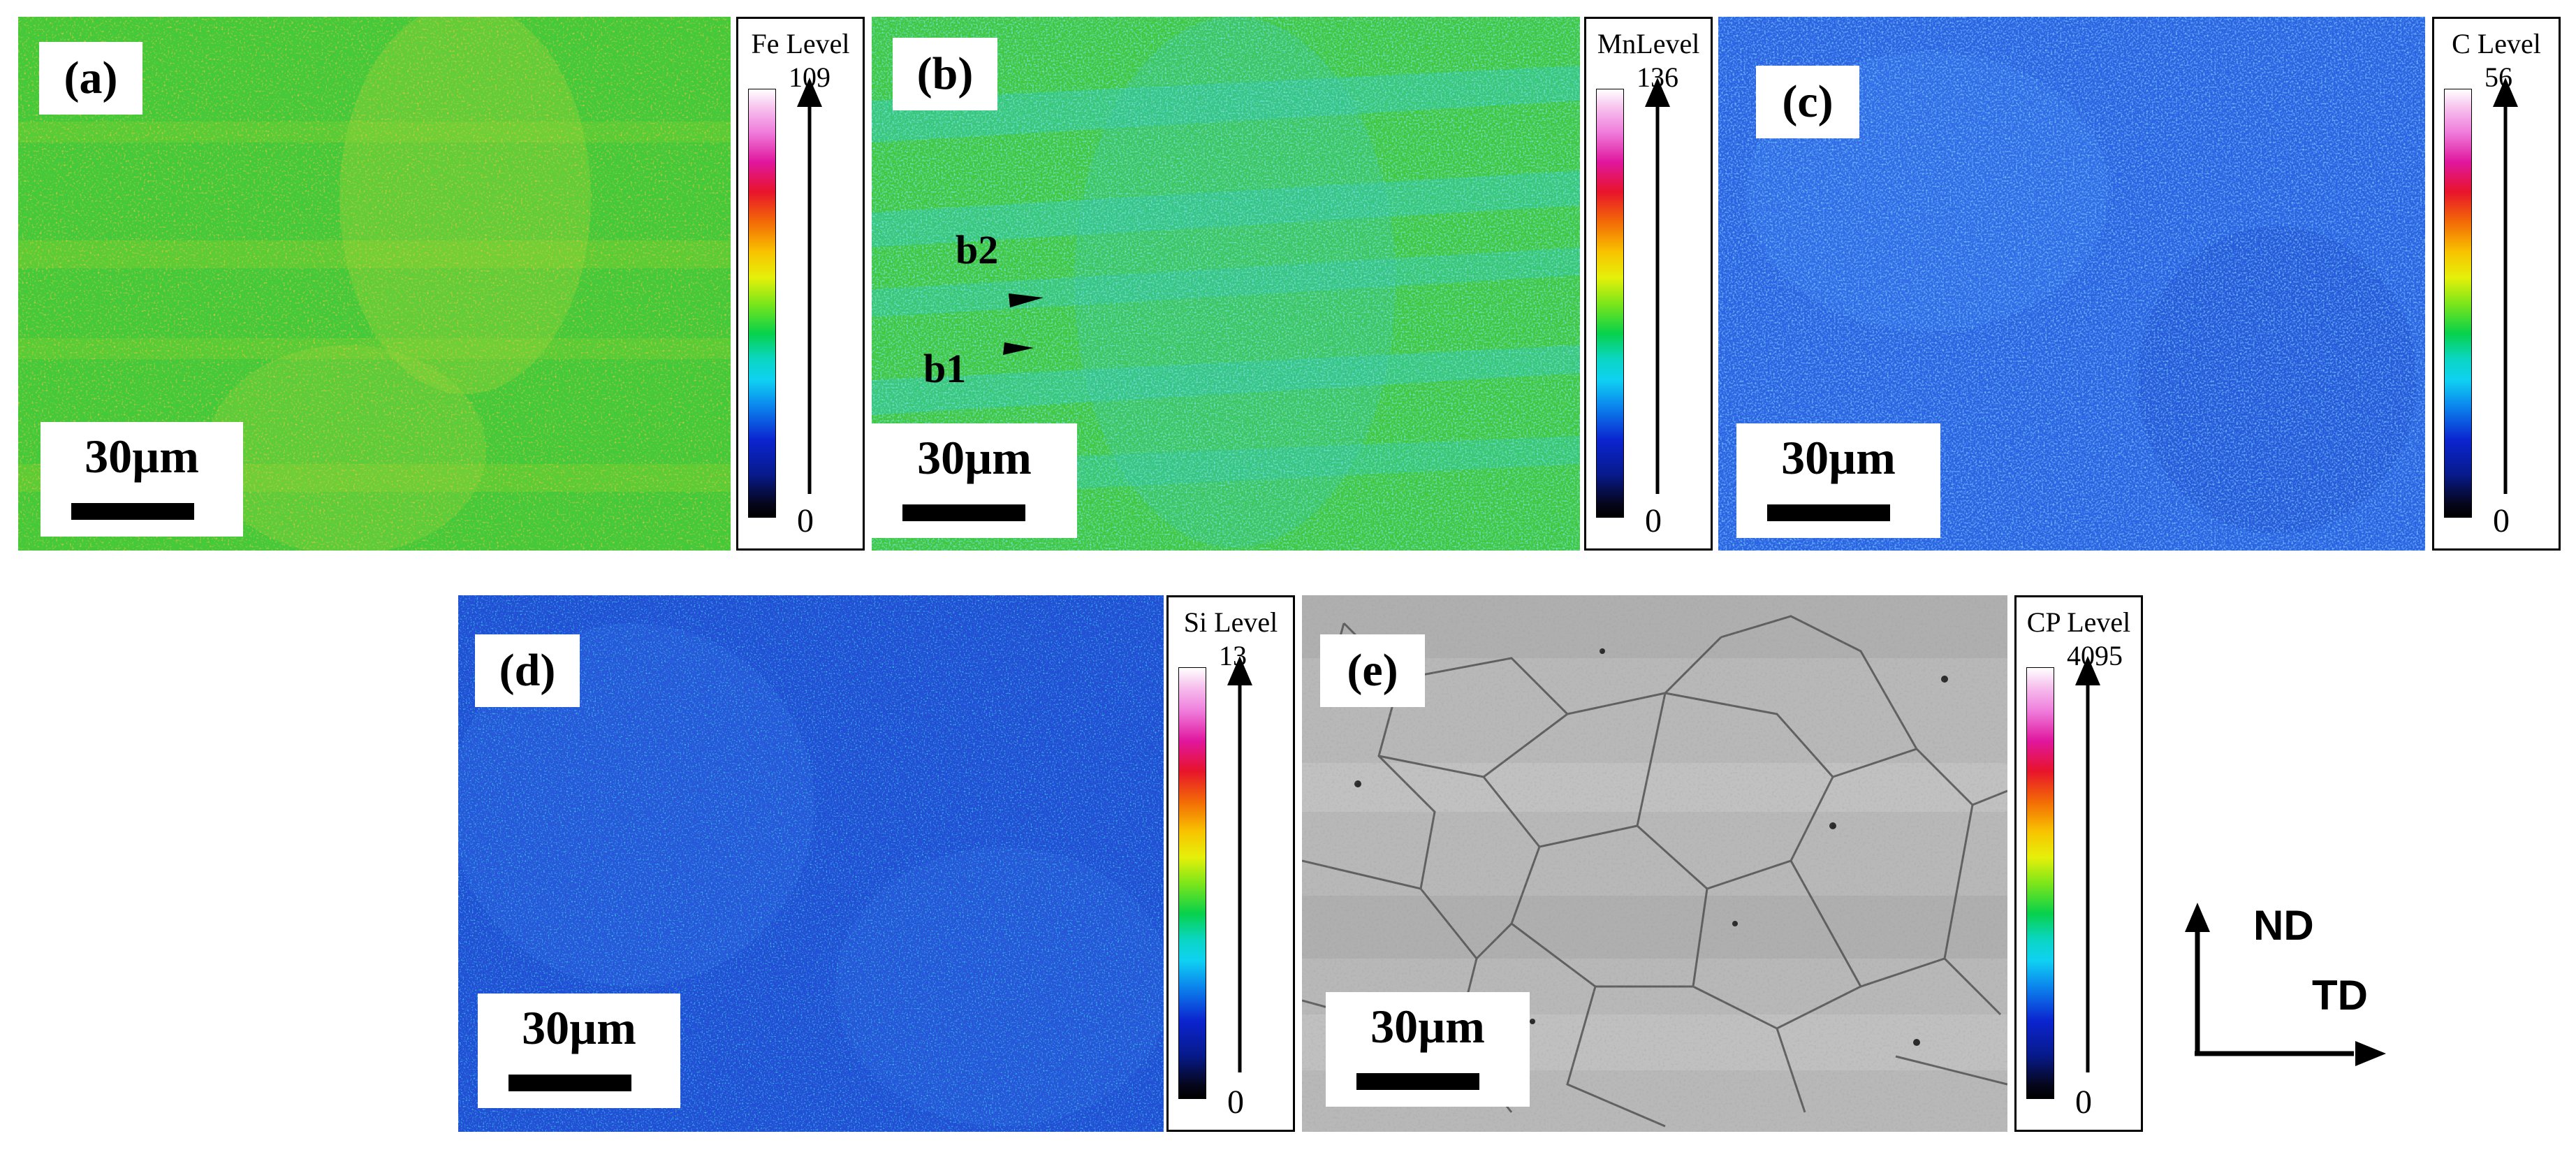 The image size is (2576, 1150). Describe the element at coordinates (2285, 985) in the screenshot. I see `axes-arrows-icon` at that location.